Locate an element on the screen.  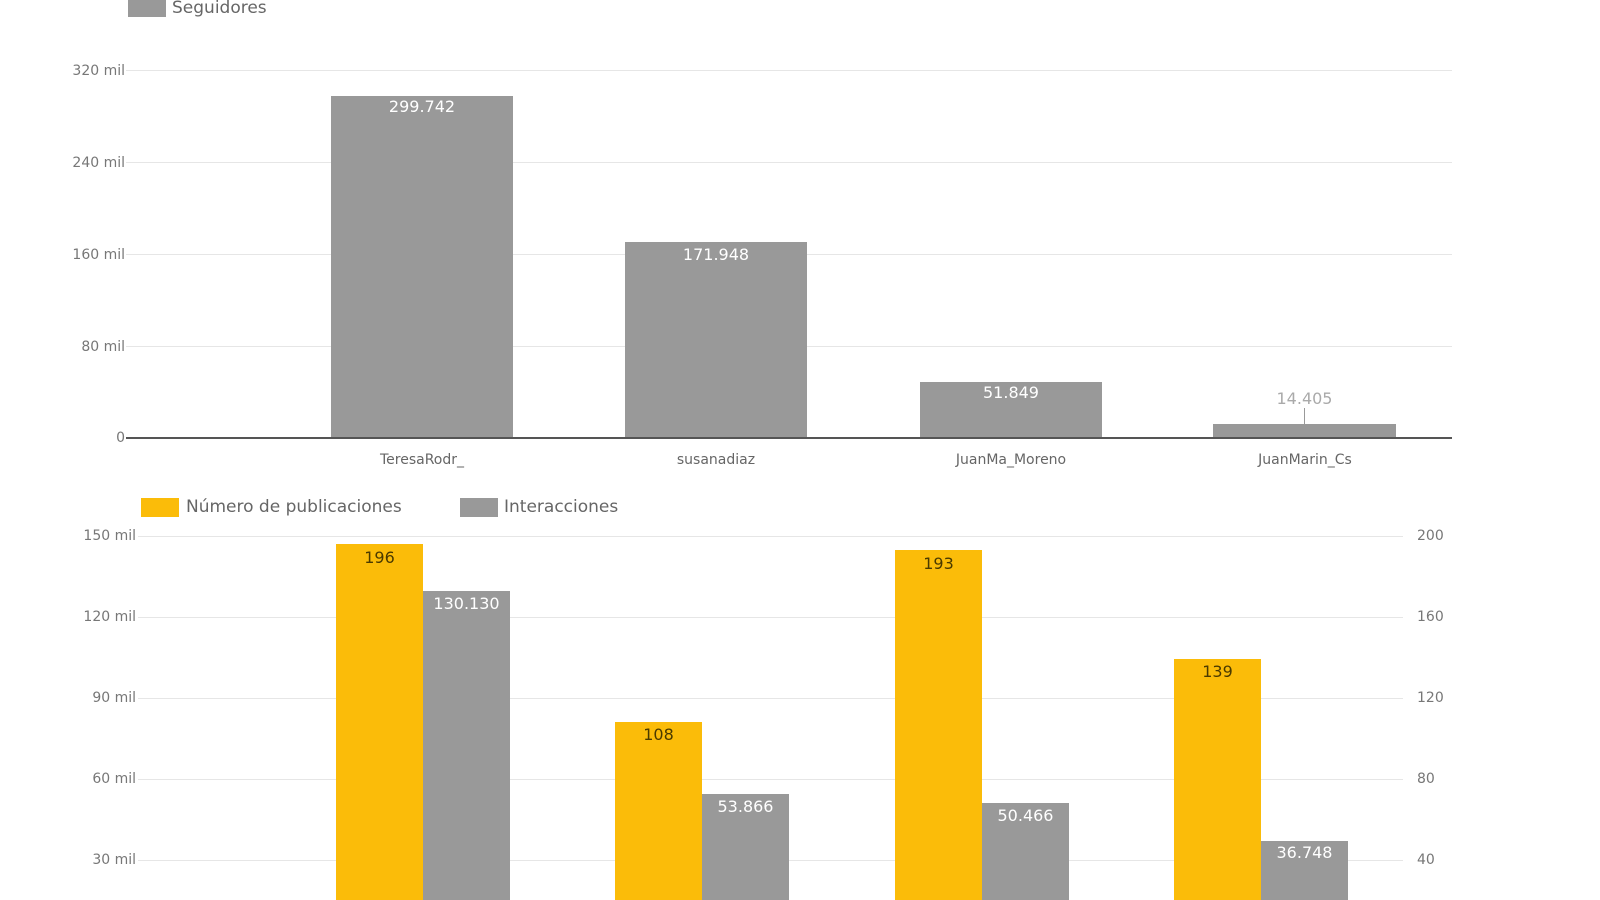
value-label: 193 is located at coordinates (938, 563).